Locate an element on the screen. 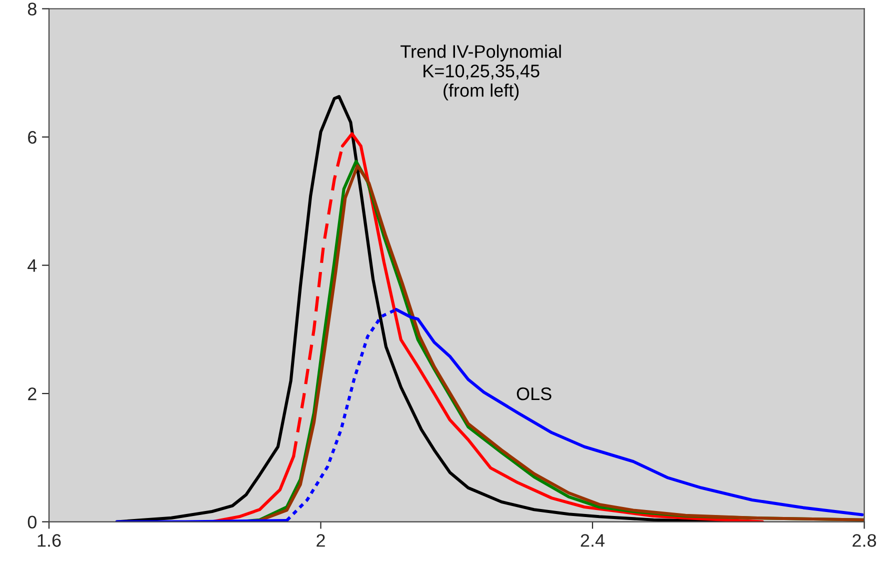  annotation: Trend IV-Polynomial K=10,25,35,45 (from left) is located at coordinates (480, 72).